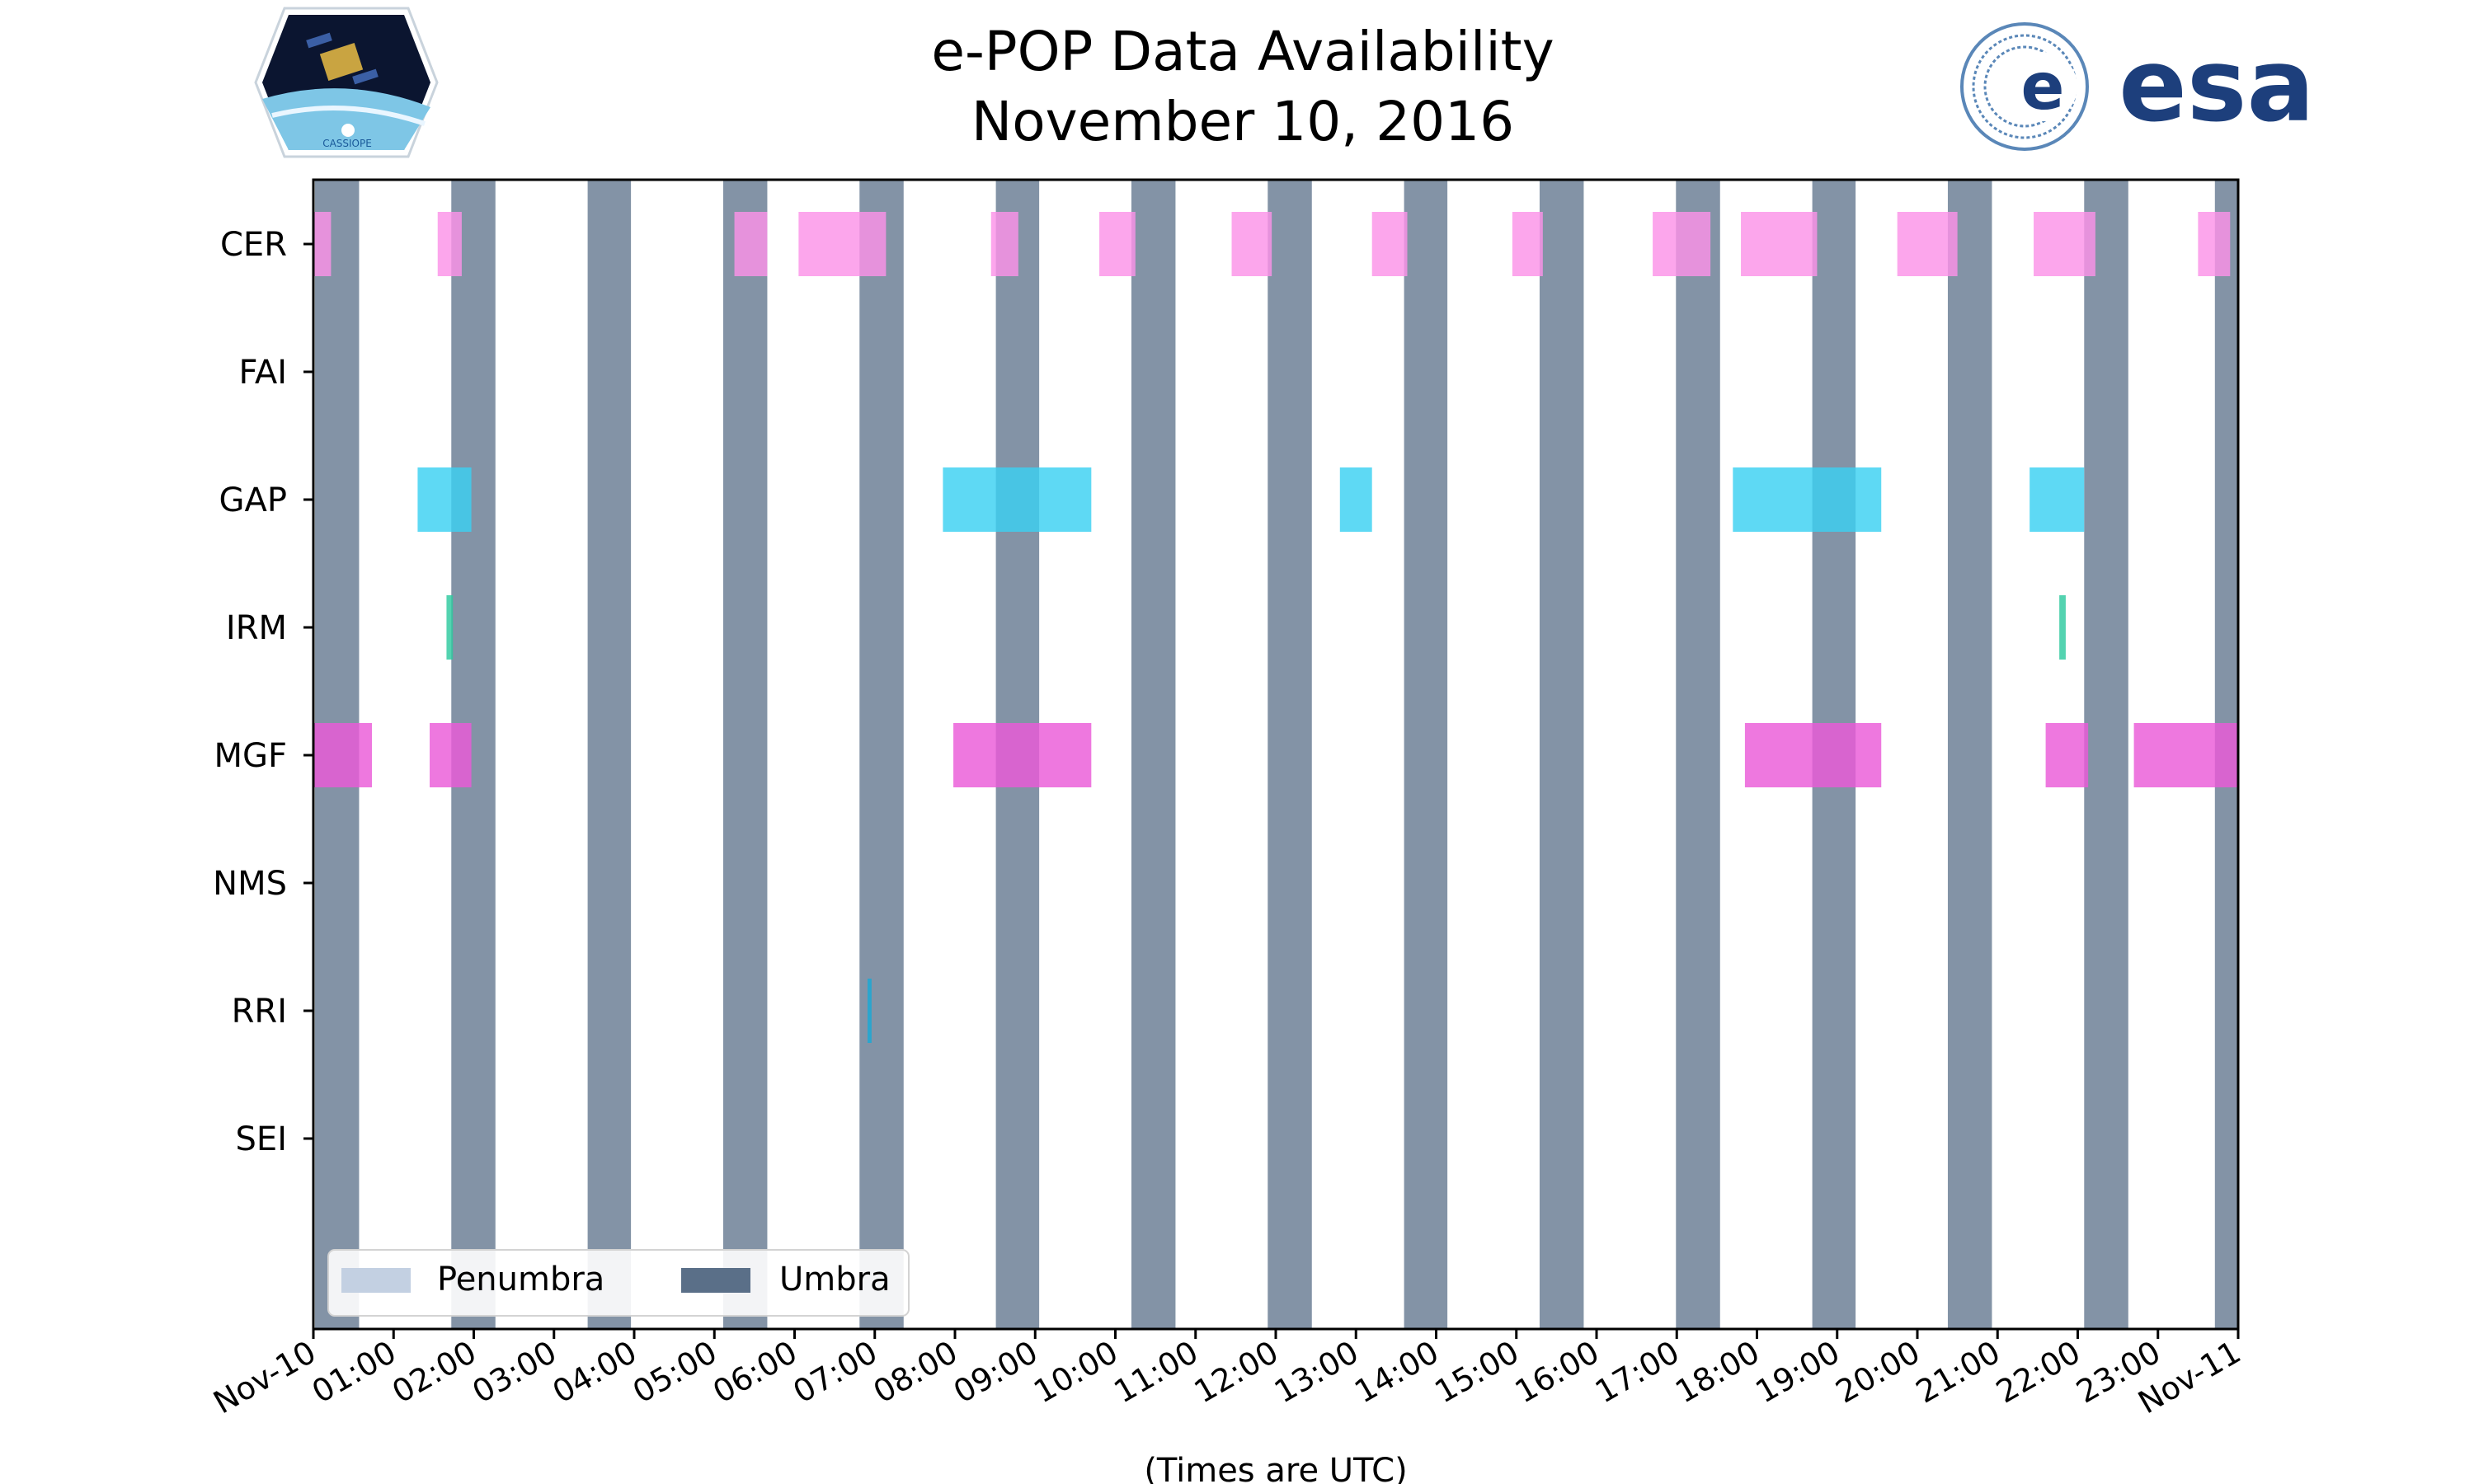 The width and height of the screenshot is (2474, 1484). What do you see at coordinates (1242, 51) in the screenshot?
I see `chart-title: e-POP Data Availability` at bounding box center [1242, 51].